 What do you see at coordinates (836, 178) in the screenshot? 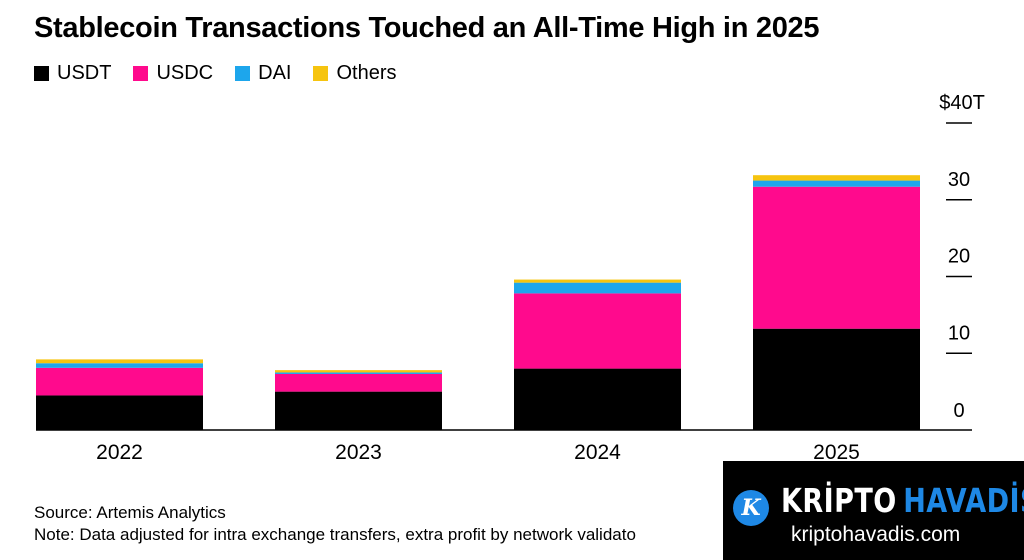
I see `bar-segment-others-2025` at bounding box center [836, 178].